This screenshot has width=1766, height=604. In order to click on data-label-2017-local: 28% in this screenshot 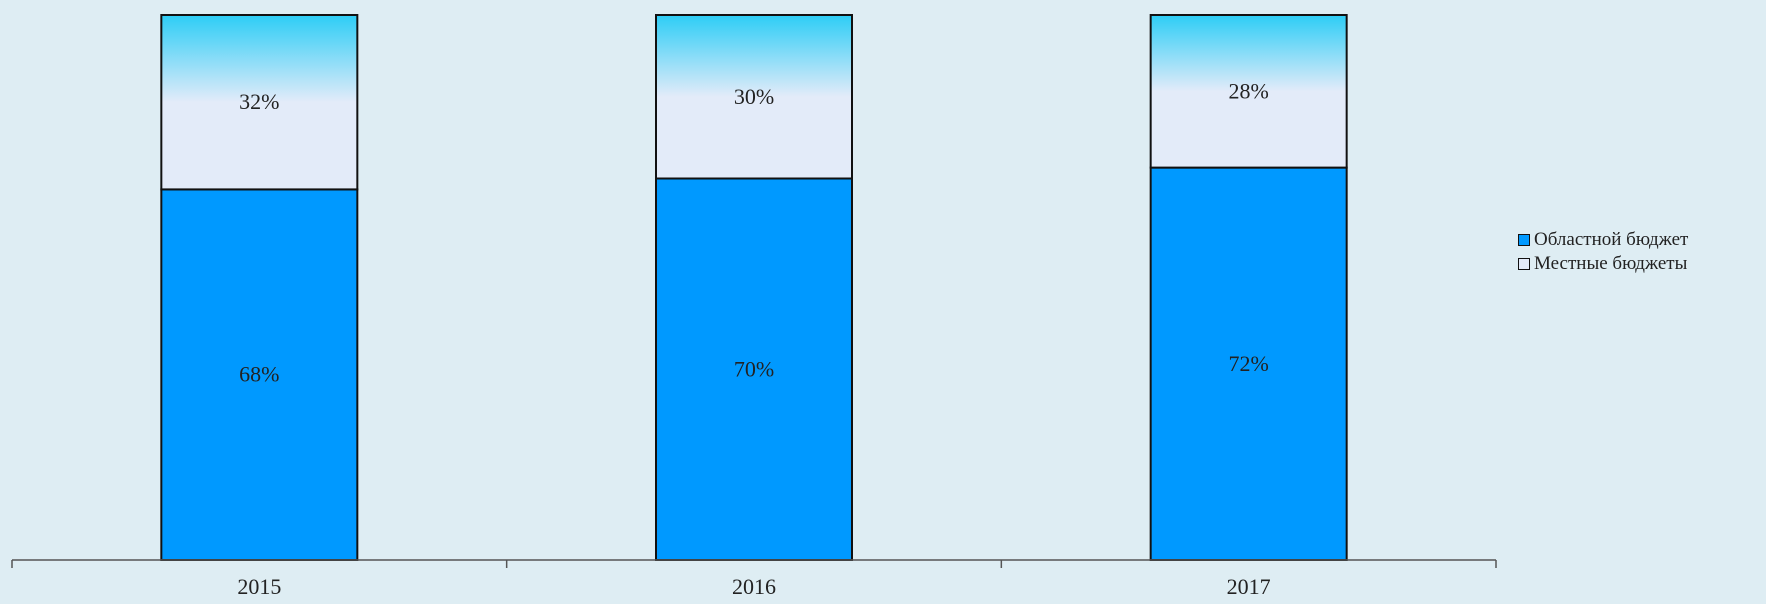, I will do `click(1249, 90)`.